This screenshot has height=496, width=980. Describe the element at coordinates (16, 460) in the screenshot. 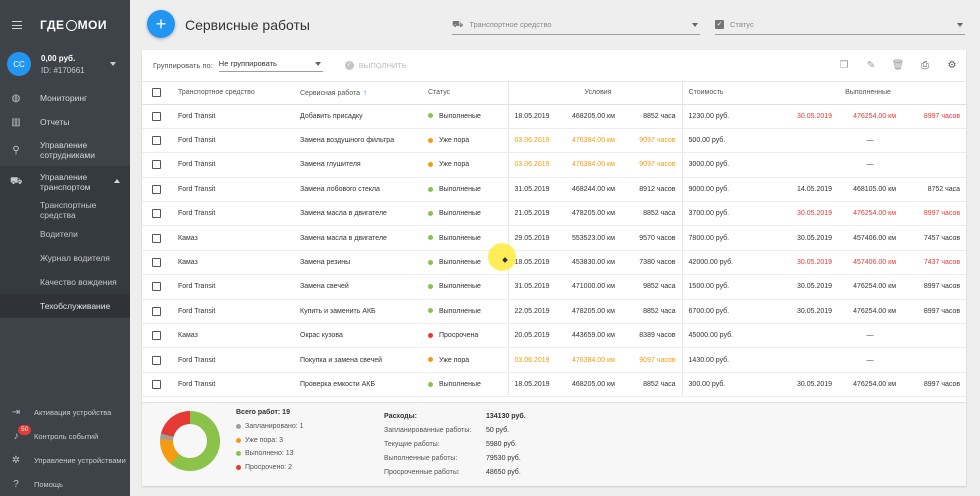

I see `gear-icon: ✲` at that location.